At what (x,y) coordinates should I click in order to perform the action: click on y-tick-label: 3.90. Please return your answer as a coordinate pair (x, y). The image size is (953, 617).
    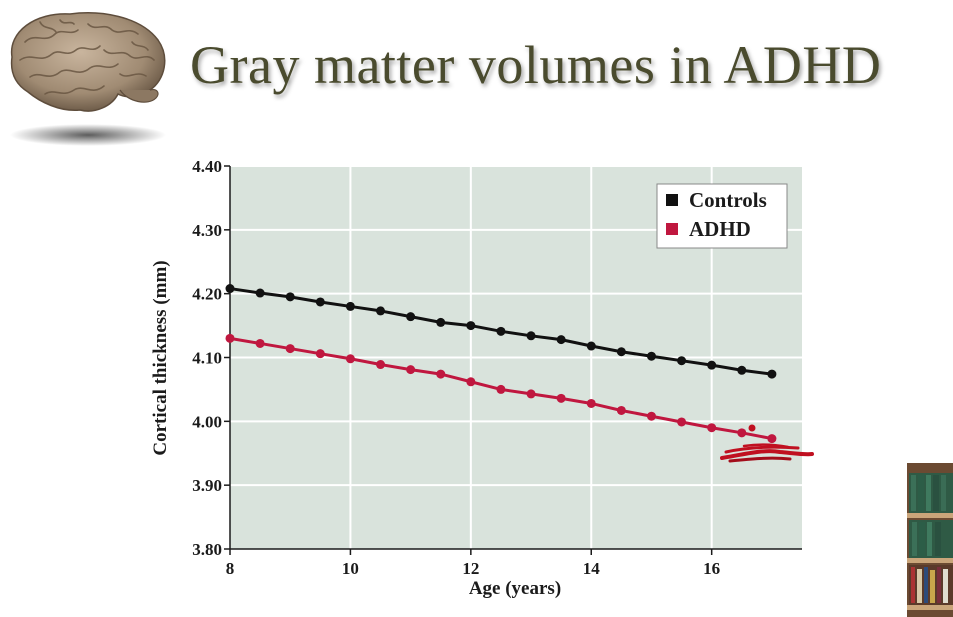
    Looking at the image, I should click on (207, 485).